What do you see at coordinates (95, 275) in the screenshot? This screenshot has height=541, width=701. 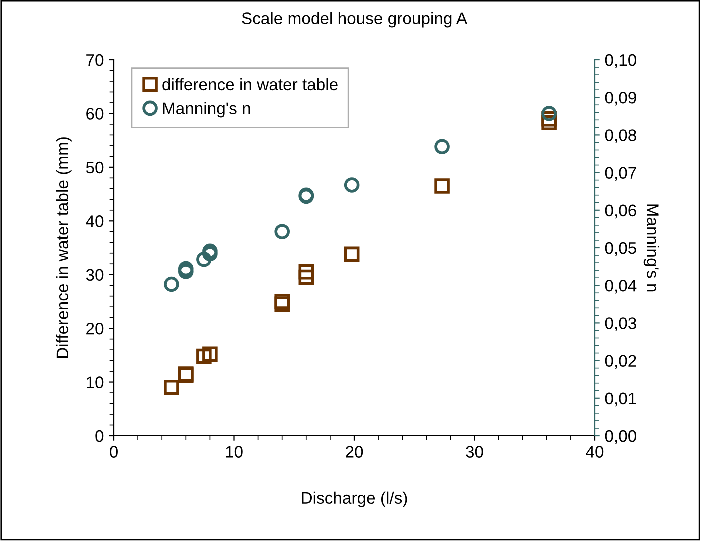 I see `y-tick-label: 30` at bounding box center [95, 275].